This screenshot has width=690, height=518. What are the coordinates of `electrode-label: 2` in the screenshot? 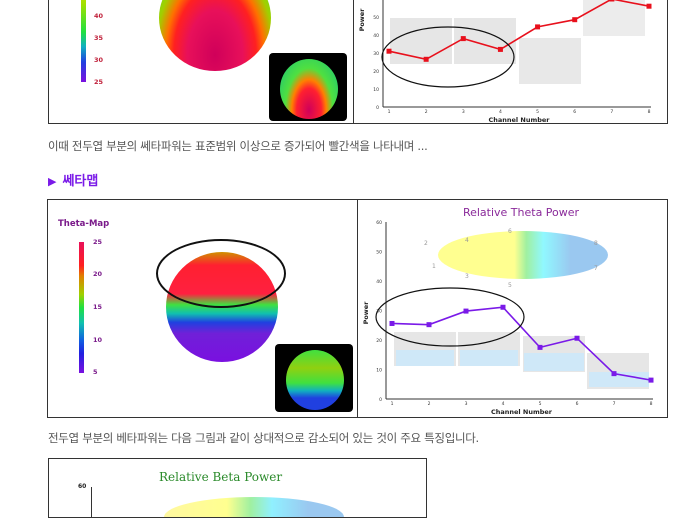 It's located at (426, 243).